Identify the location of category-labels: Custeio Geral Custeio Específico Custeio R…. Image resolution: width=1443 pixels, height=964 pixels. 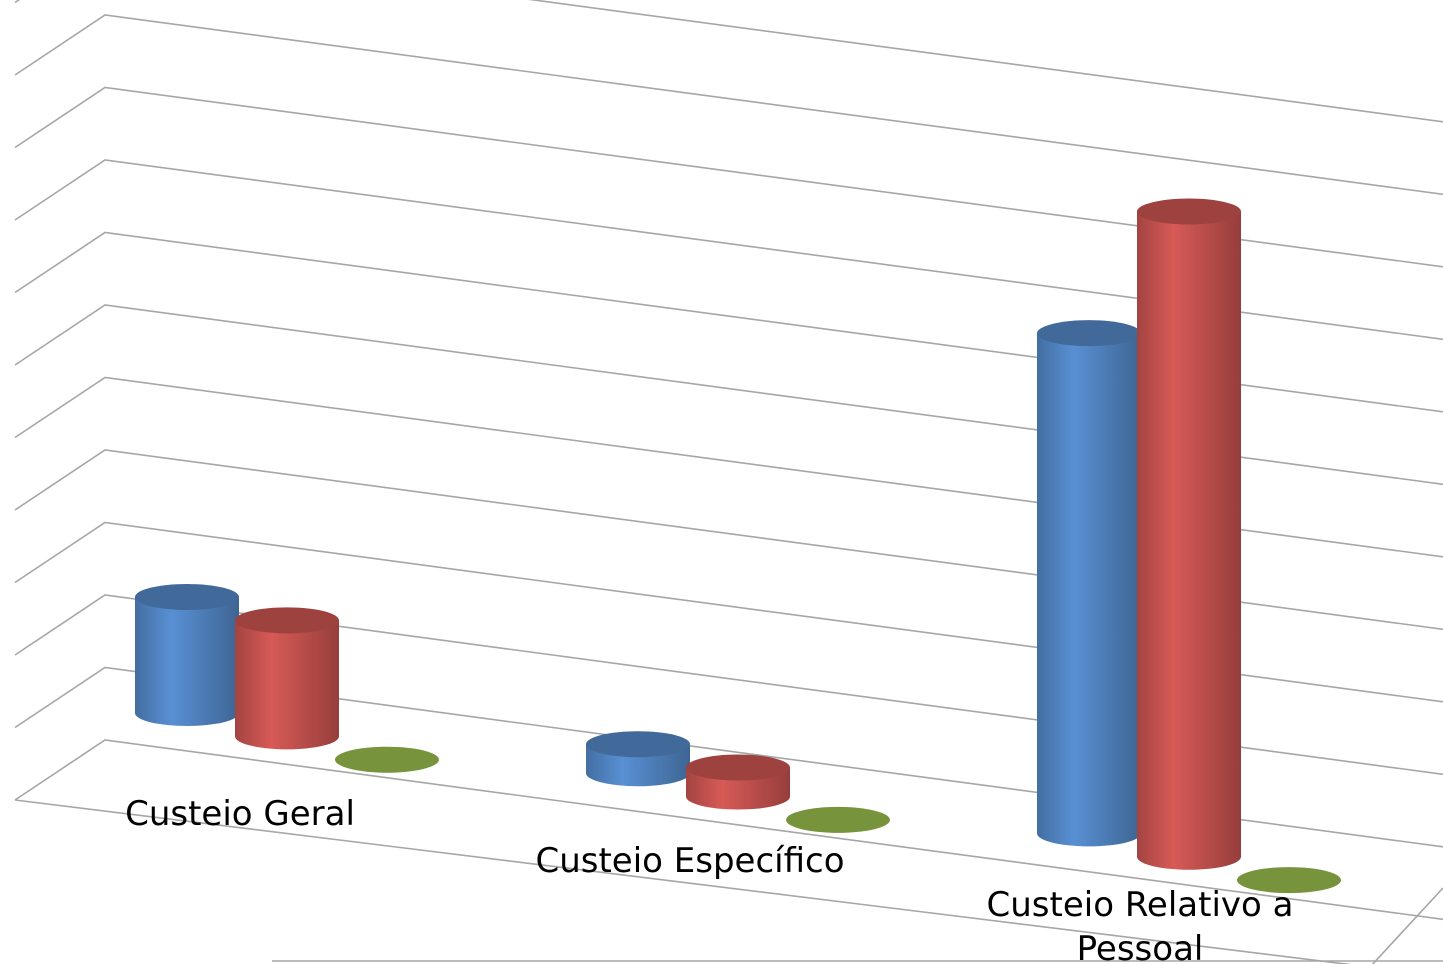
(709, 879).